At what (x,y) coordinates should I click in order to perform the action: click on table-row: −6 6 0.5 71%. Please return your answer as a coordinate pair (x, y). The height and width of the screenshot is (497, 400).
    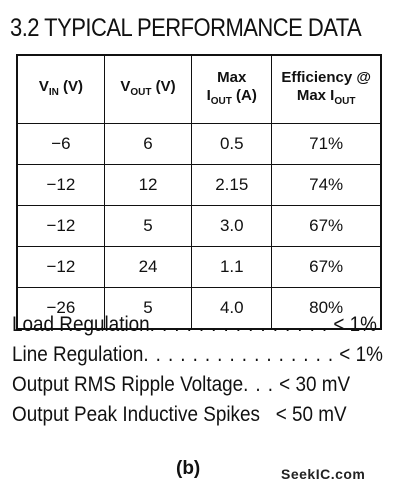
    Looking at the image, I should click on (199, 144).